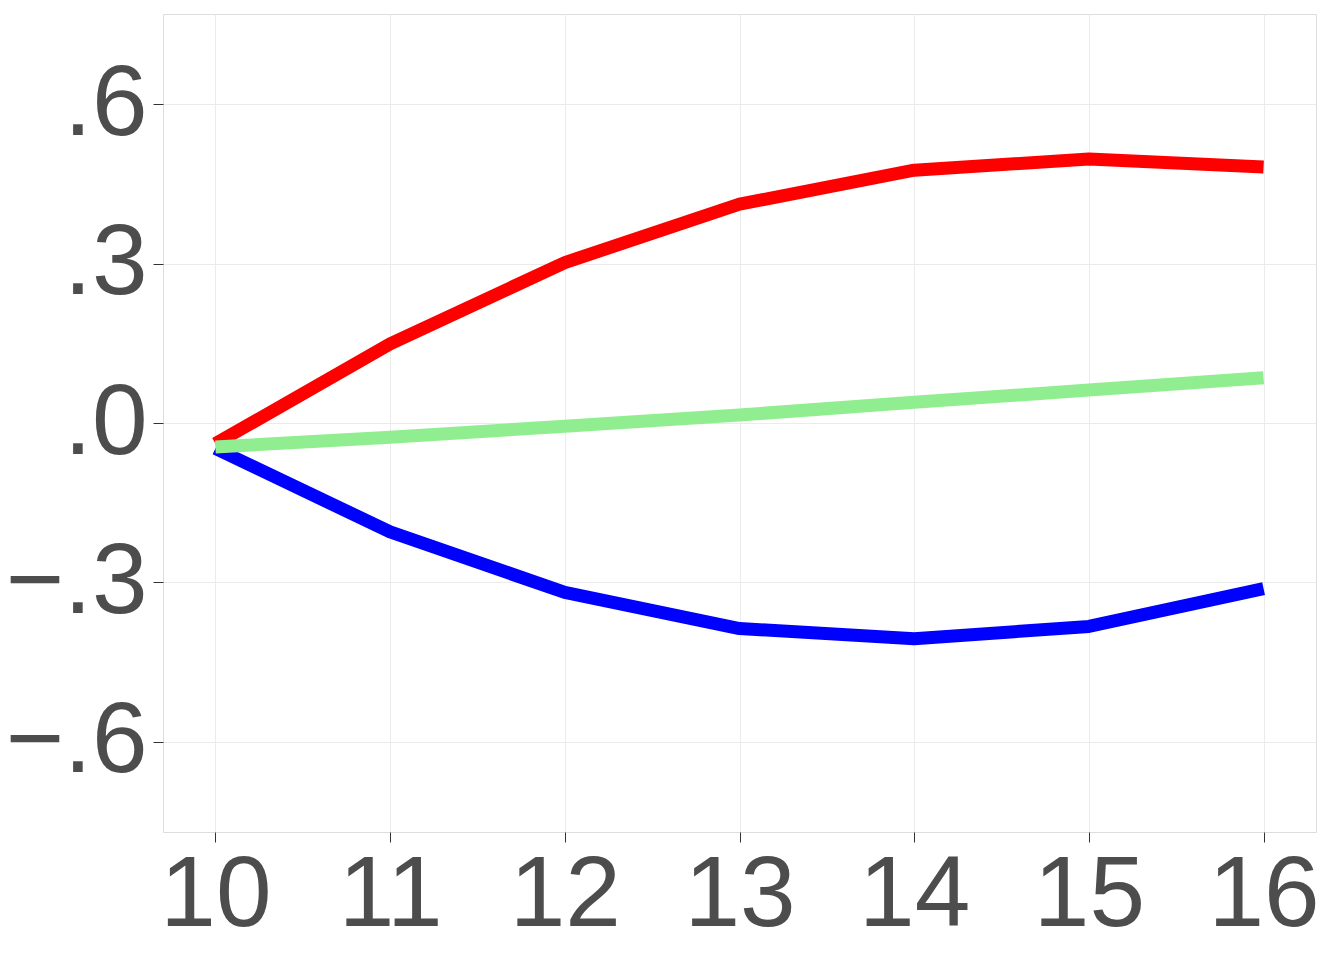 This screenshot has height=960, width=1344. I want to click on y-tick-label: .0, so click(106, 418).